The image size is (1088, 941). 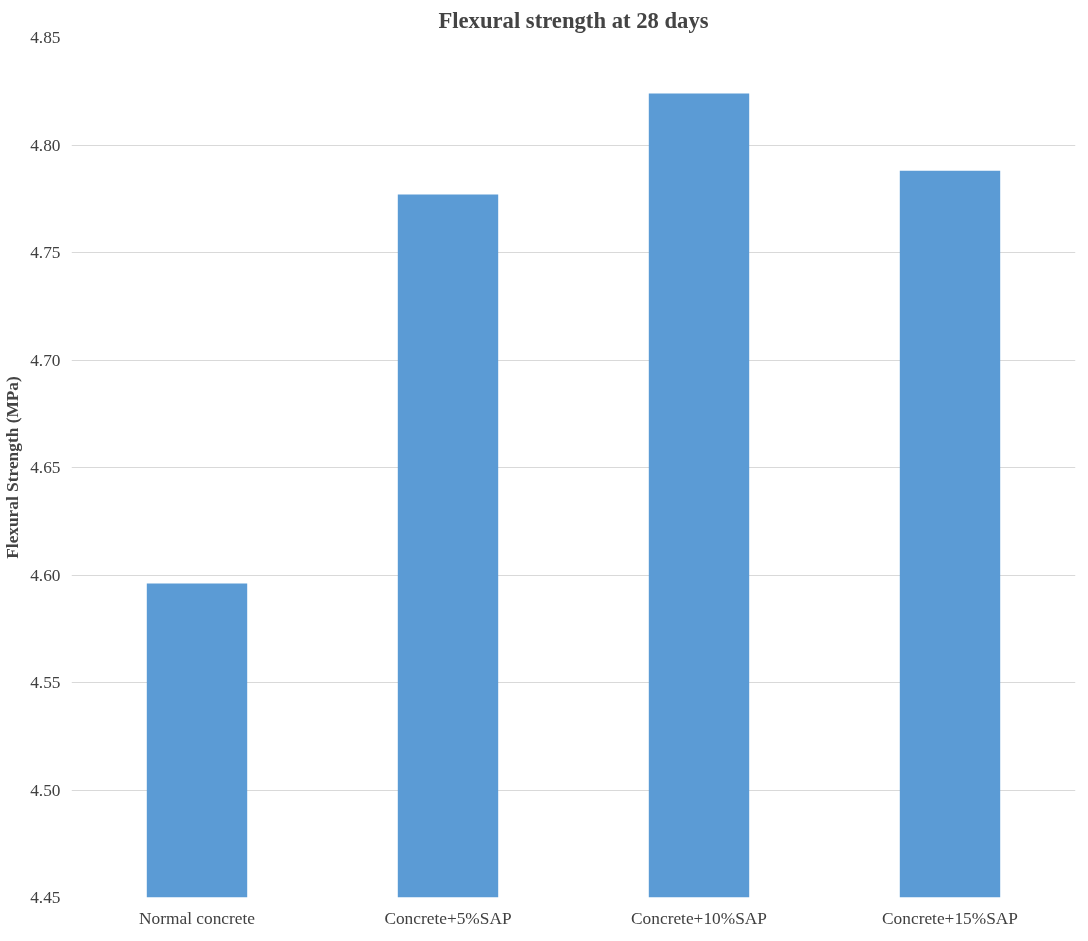 What do you see at coordinates (448, 918) in the screenshot?
I see `x-tick-label: Concrete+5%SAP` at bounding box center [448, 918].